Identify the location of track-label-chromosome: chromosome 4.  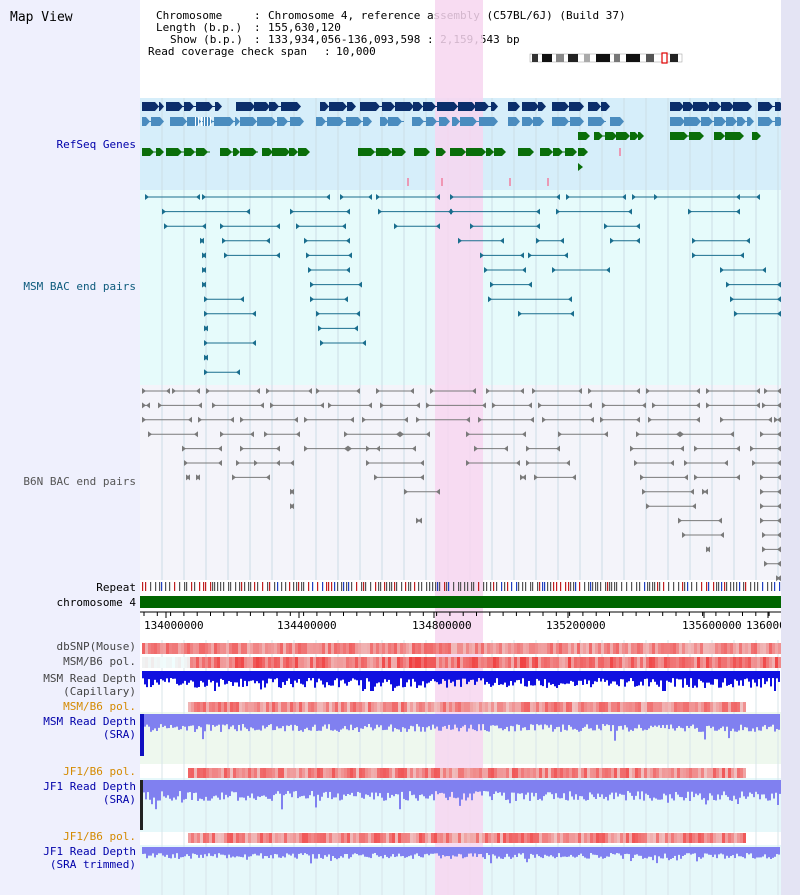
(96, 602).